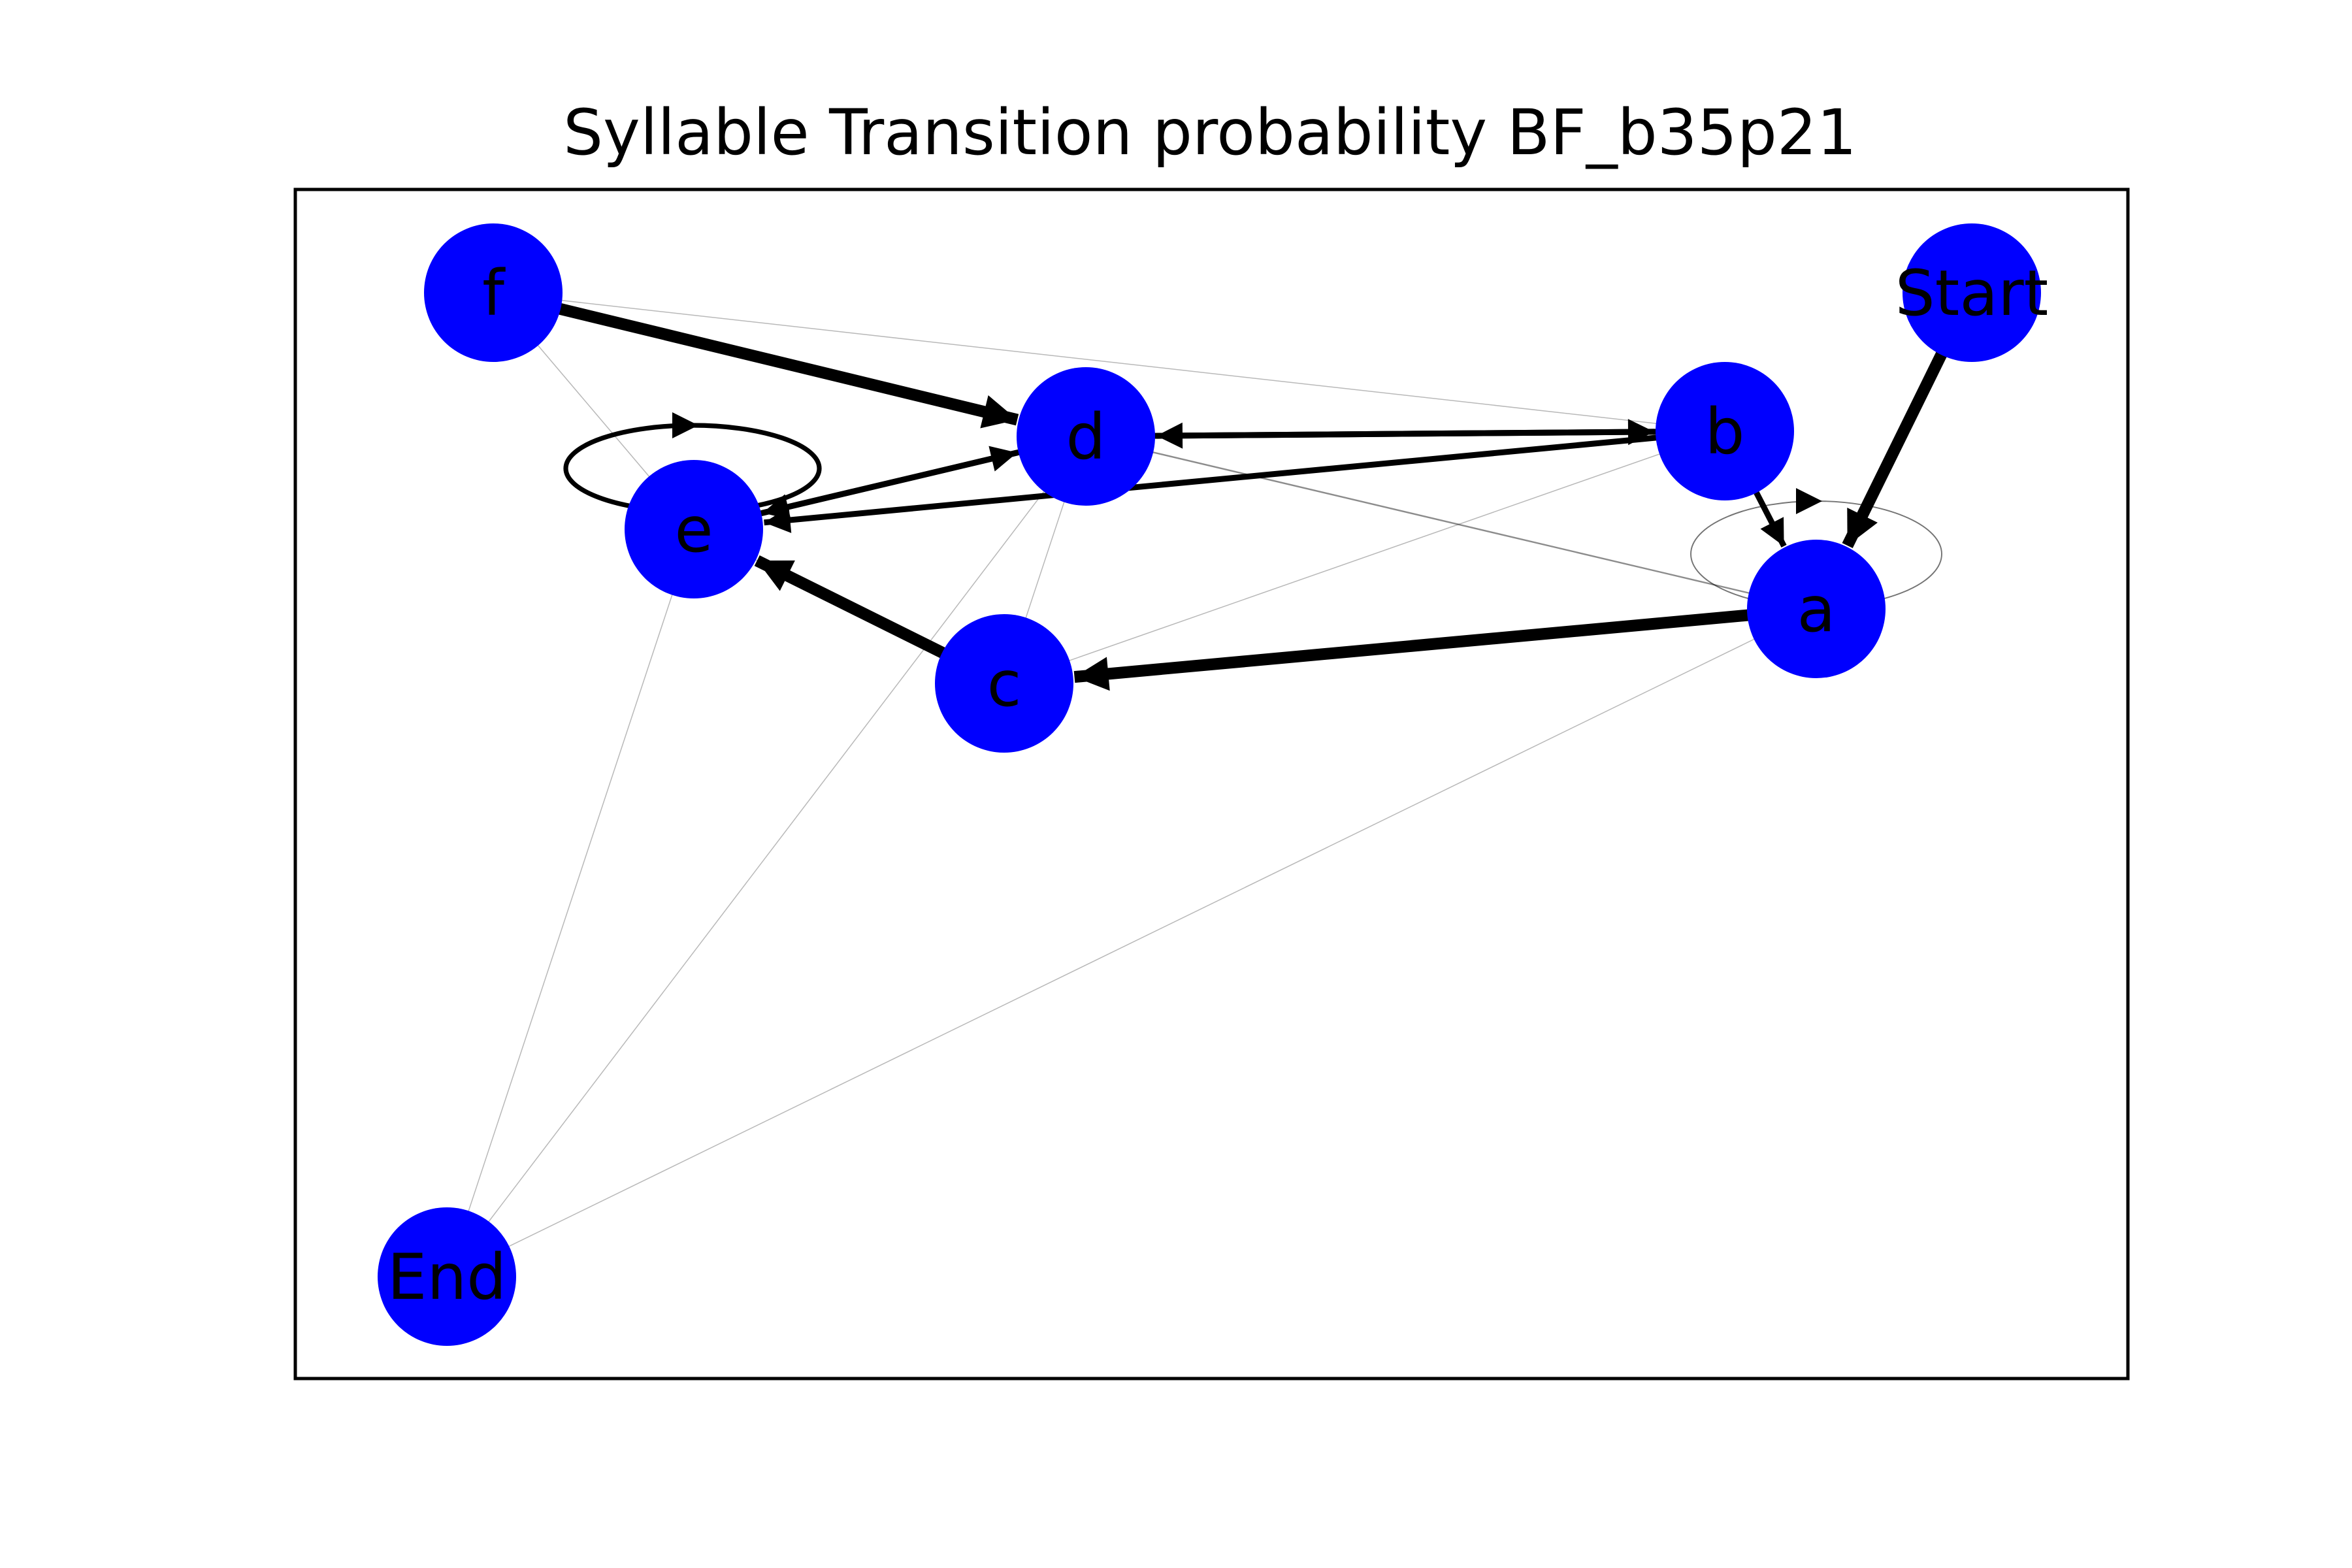  What do you see at coordinates (766, 856) in the screenshot?
I see `edge-d-to-end` at bounding box center [766, 856].